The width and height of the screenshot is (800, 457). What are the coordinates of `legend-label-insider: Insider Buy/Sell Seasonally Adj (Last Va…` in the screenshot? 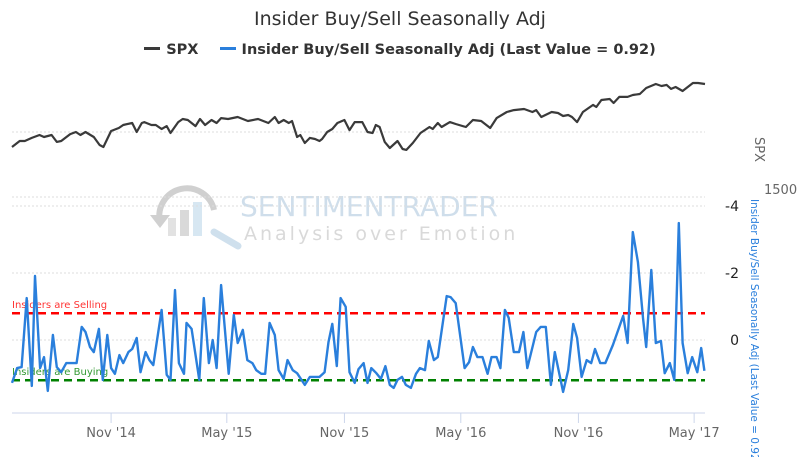 It's located at (448, 50).